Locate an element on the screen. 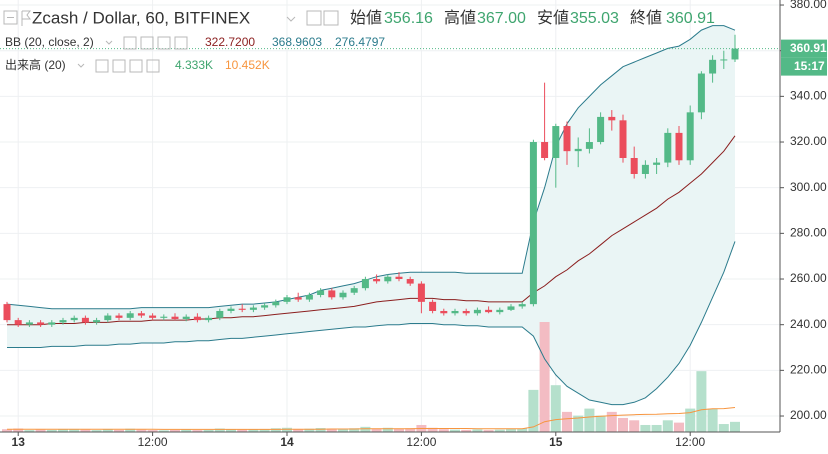  last-price-label: 360.91 is located at coordinates (808, 48).